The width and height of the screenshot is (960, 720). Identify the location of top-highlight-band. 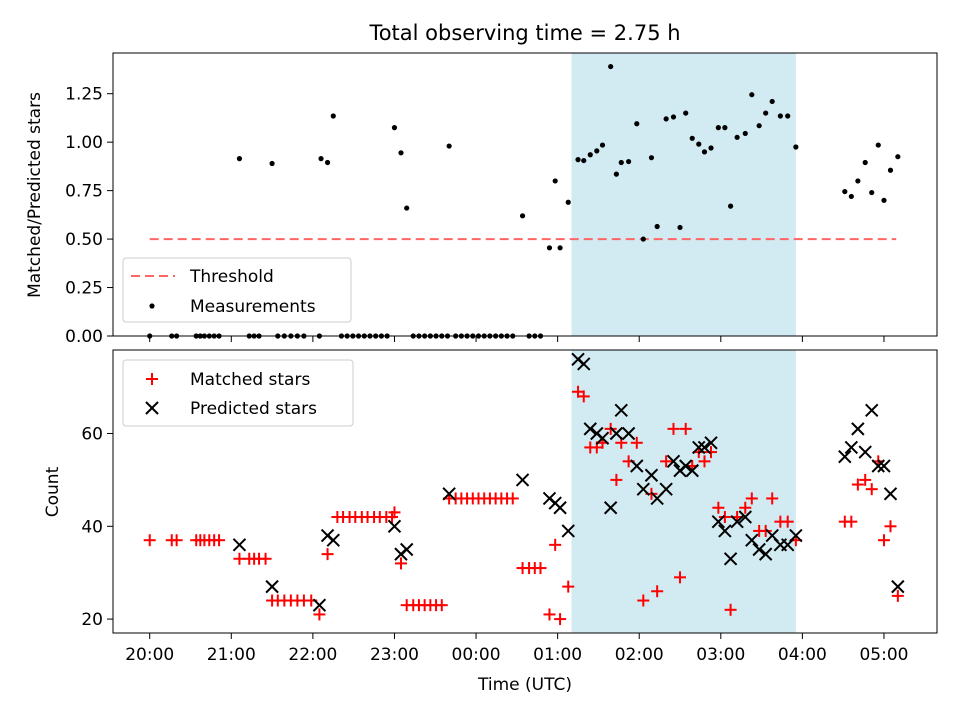
(683, 194).